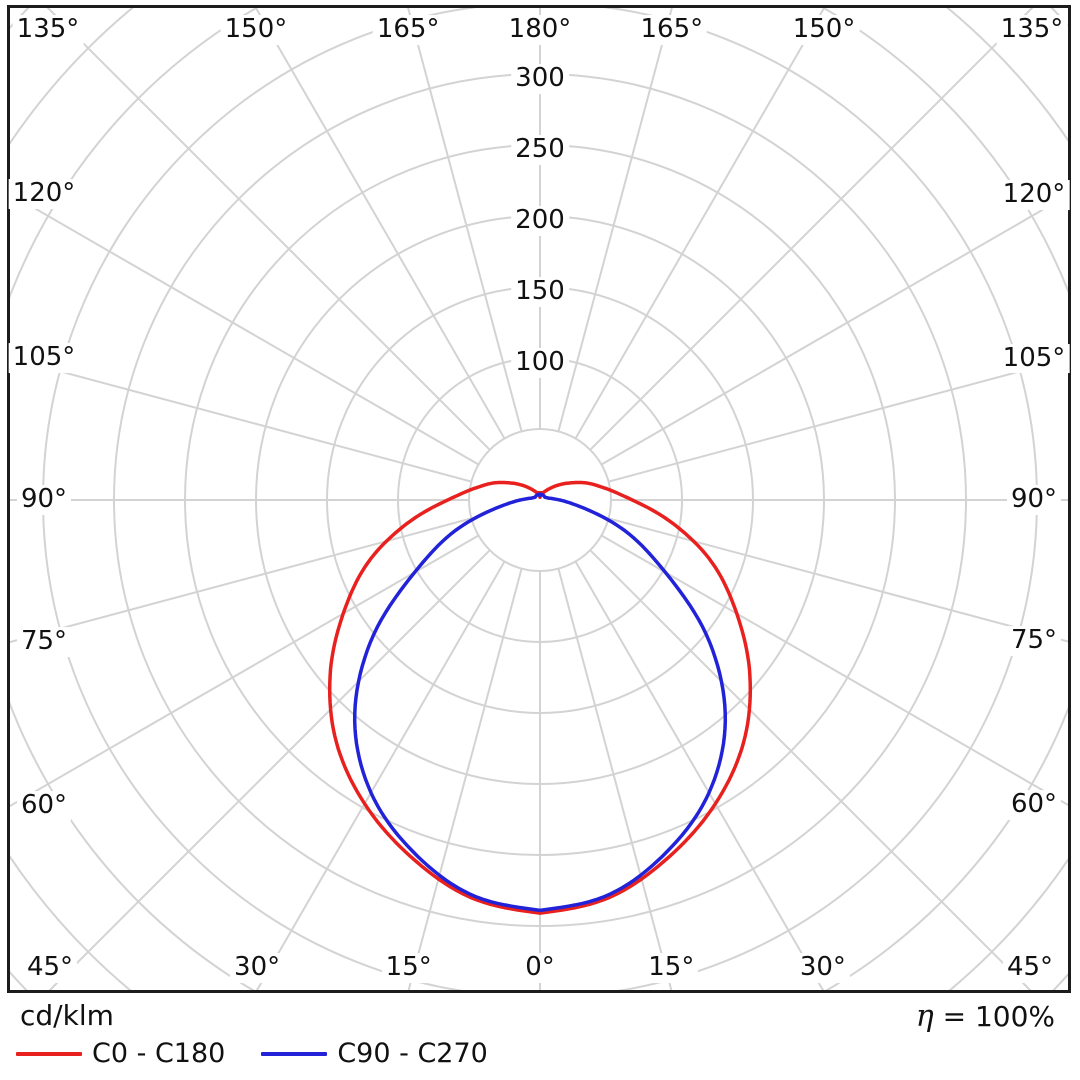 Image resolution: width=1080 pixels, height=1080 pixels. I want to click on angle-tick-label-15-right: 15°, so click(671, 967).